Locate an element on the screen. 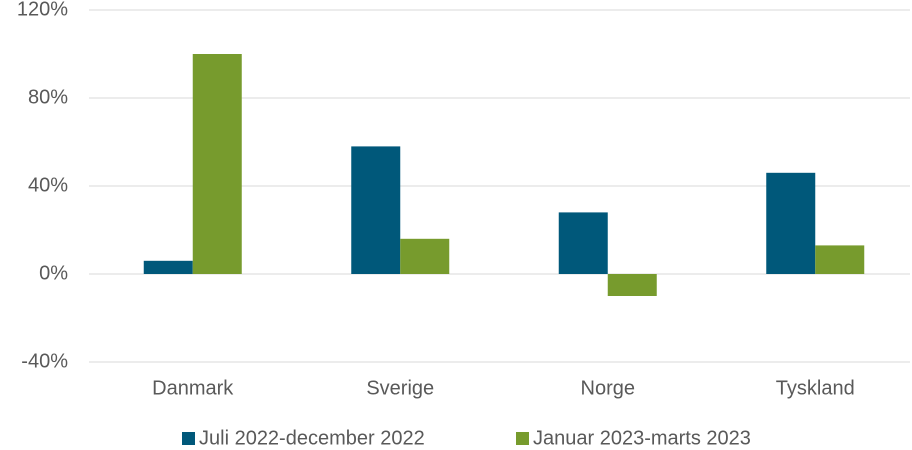  legend-label: Januar 2023-marts 2023 is located at coordinates (642, 438).